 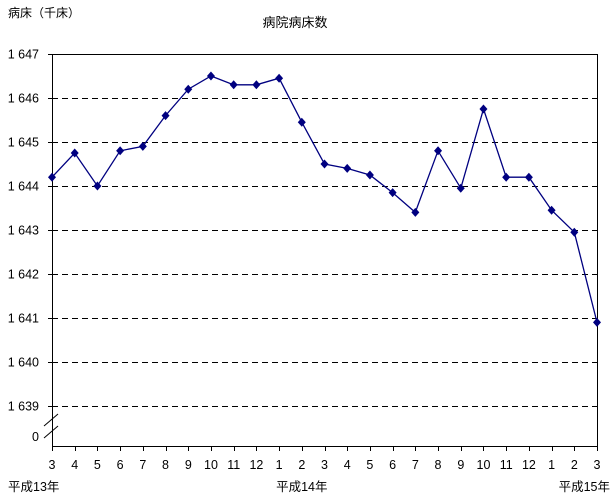 I want to click on y-tick-label: 1 639, so click(x=23, y=407).